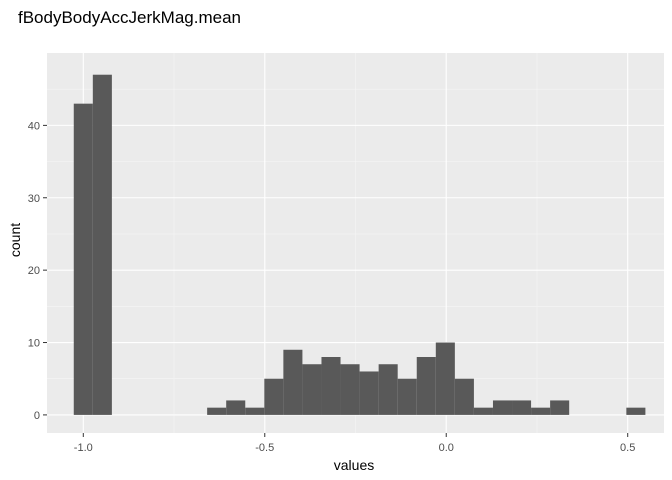  I want to click on y-tick-label: 20, so click(34, 271).